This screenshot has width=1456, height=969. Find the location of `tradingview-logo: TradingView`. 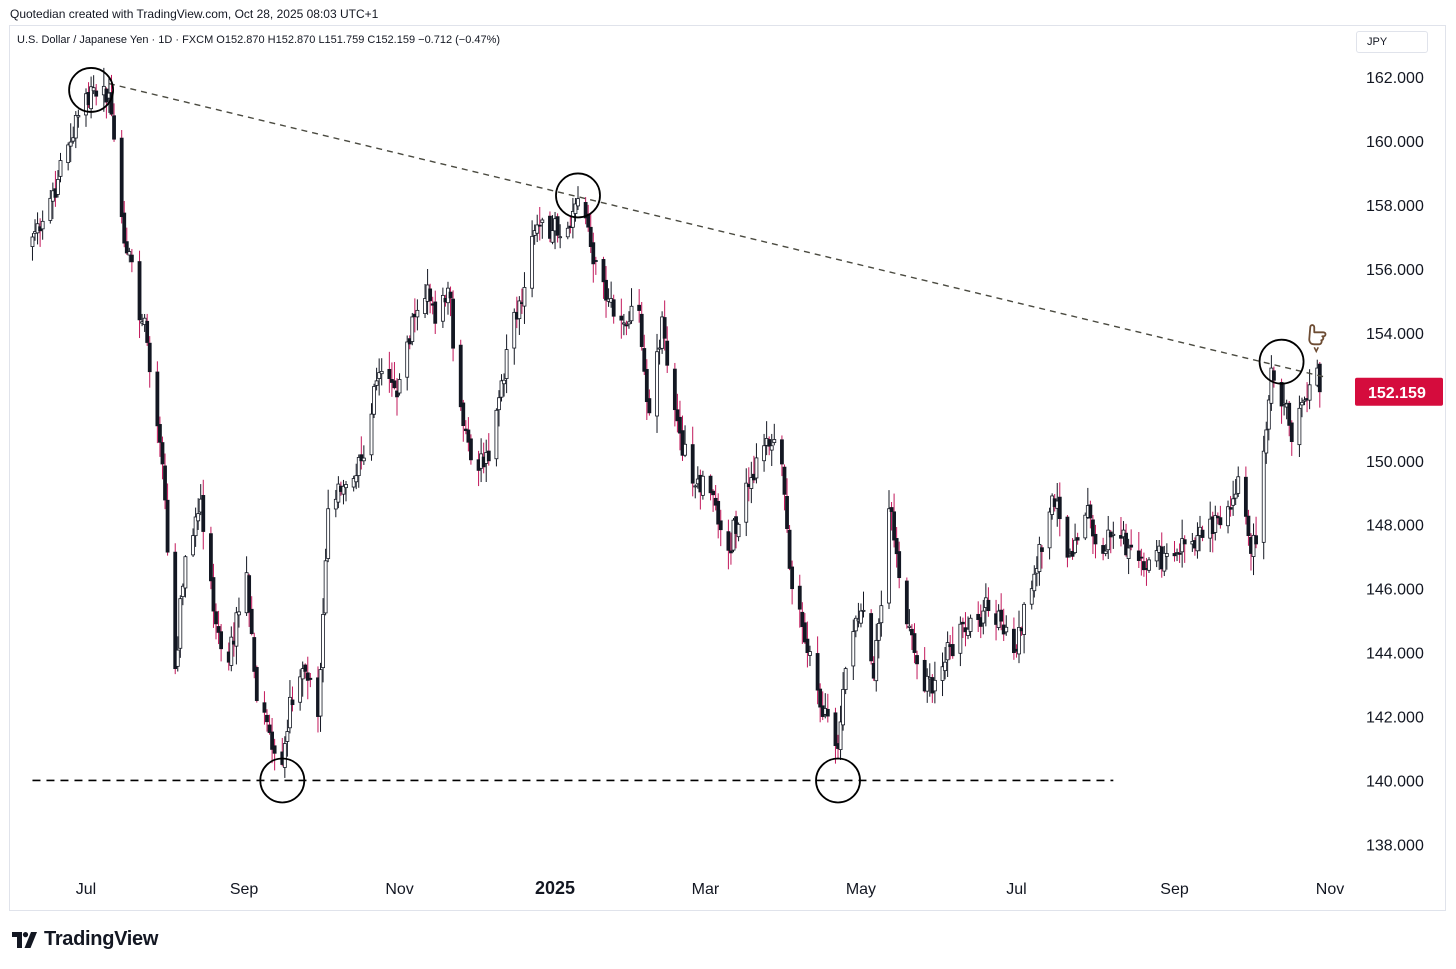

tradingview-logo: TradingView is located at coordinates (85, 939).